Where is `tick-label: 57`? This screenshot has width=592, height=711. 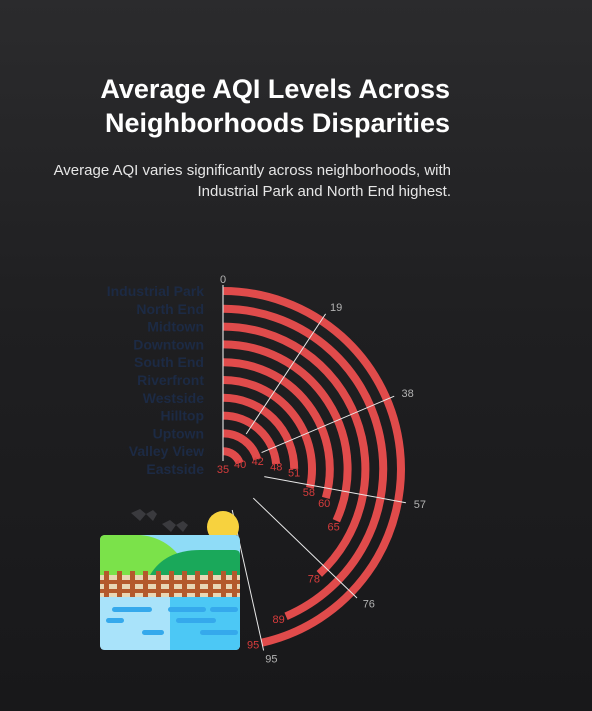
tick-label: 57 is located at coordinates (420, 505).